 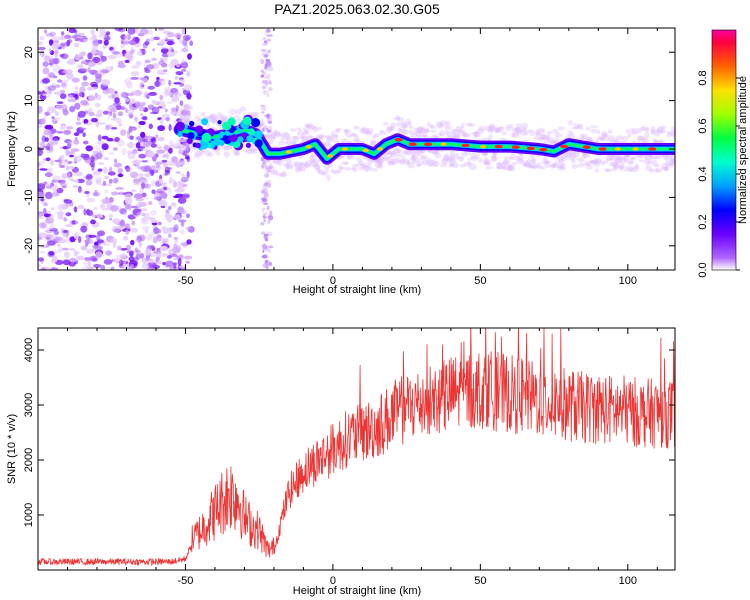 What do you see at coordinates (29, 100) in the screenshot?
I see `spectrogram-ytick-label: 10` at bounding box center [29, 100].